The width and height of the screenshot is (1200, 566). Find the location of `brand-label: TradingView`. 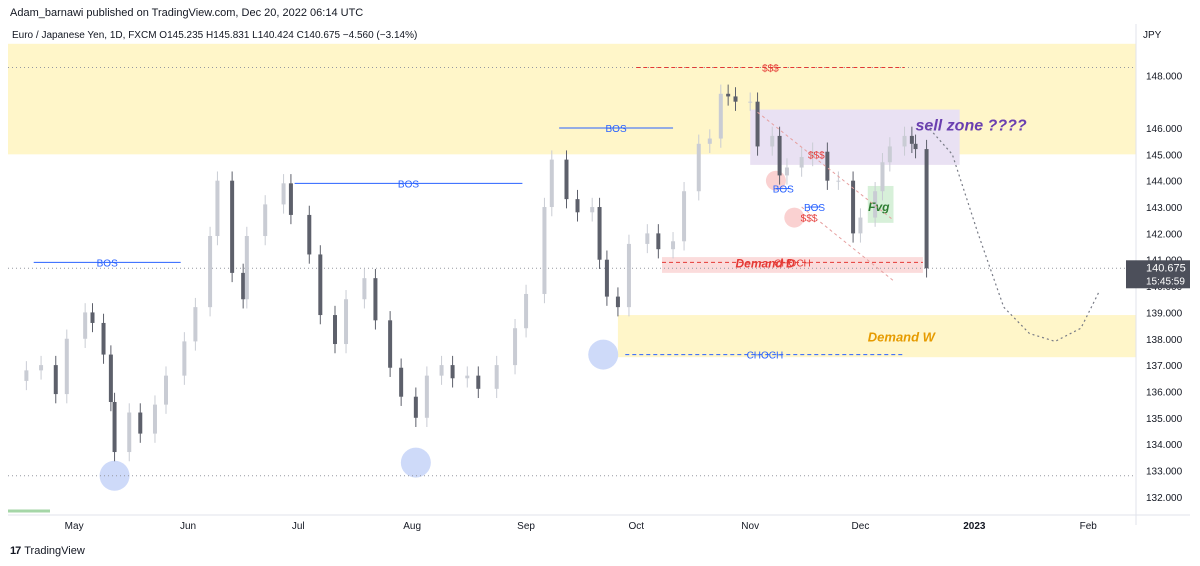

brand-label: TradingView is located at coordinates (54, 551).